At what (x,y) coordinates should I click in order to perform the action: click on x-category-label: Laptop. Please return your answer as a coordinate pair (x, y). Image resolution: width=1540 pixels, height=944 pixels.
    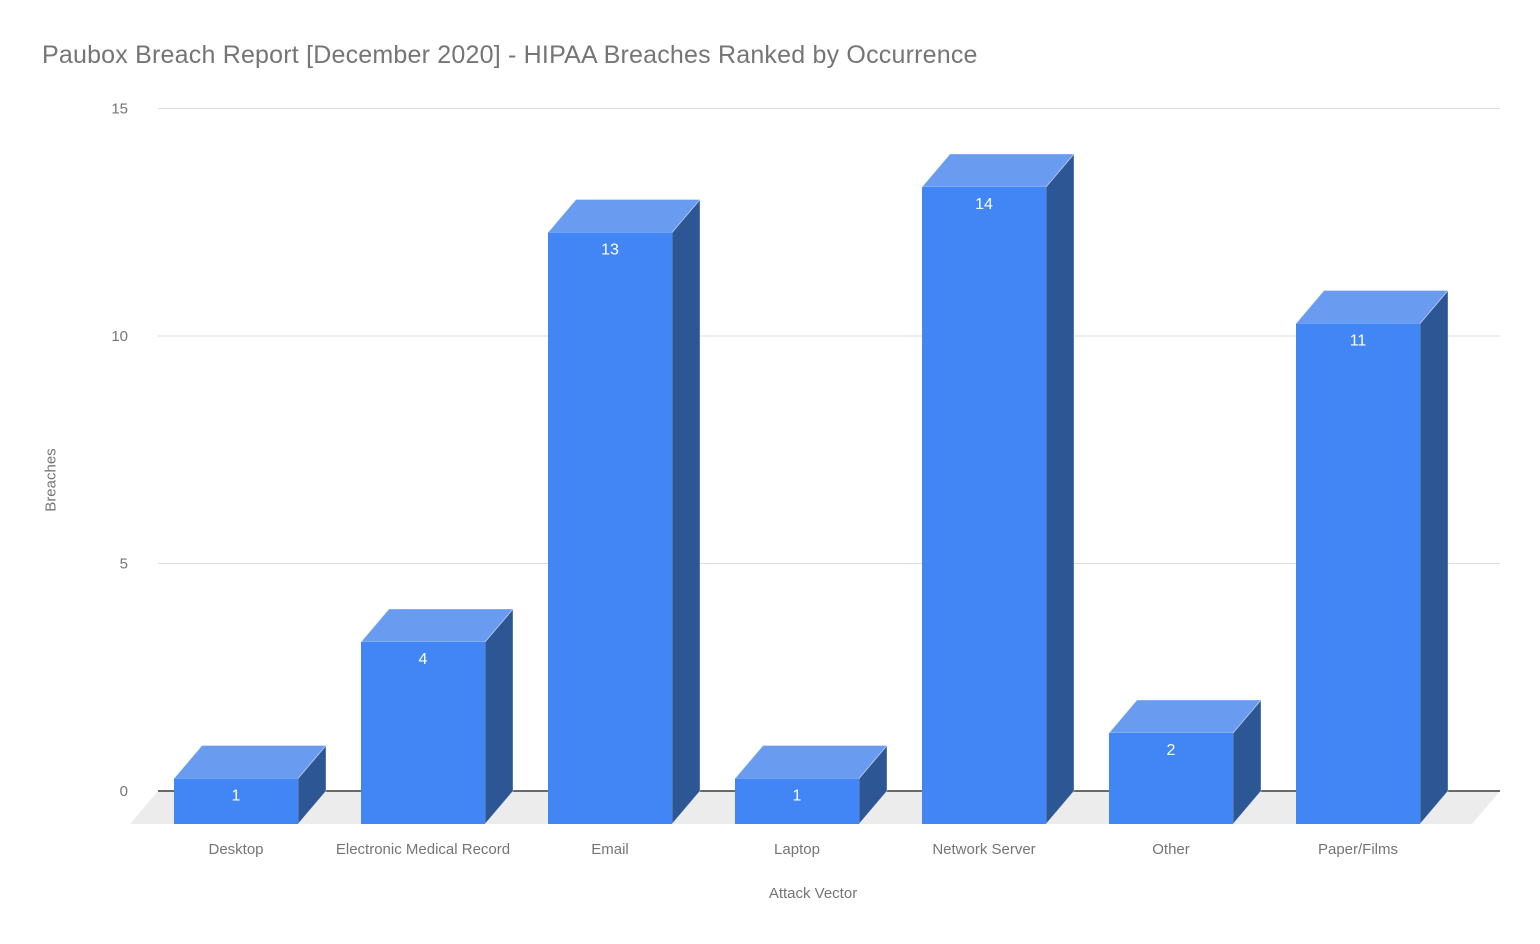
    Looking at the image, I should click on (797, 849).